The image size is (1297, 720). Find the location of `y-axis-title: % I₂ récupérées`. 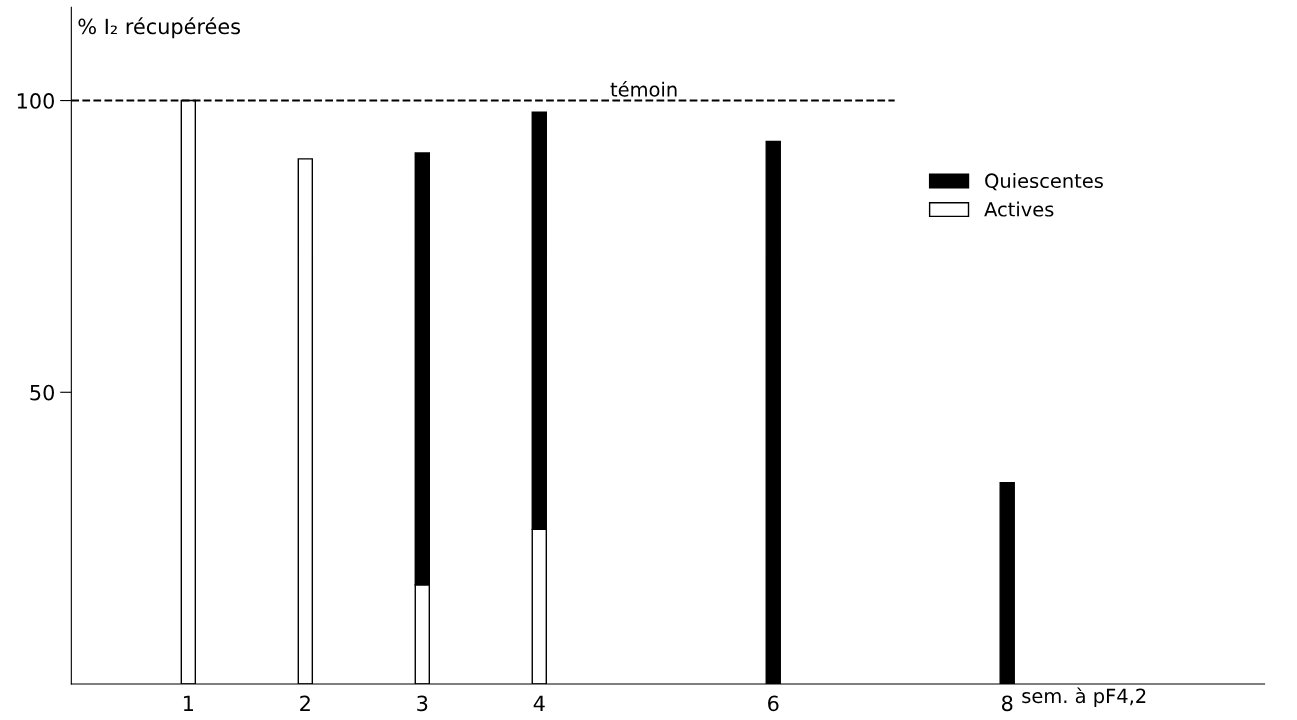

y-axis-title: % I₂ récupérées is located at coordinates (159, 28).